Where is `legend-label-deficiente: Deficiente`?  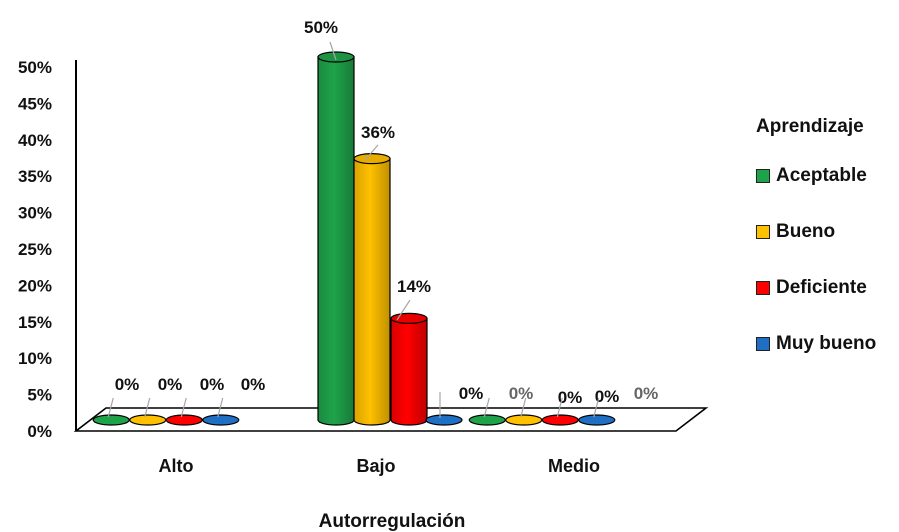
legend-label-deficiente: Deficiente is located at coordinates (821, 287).